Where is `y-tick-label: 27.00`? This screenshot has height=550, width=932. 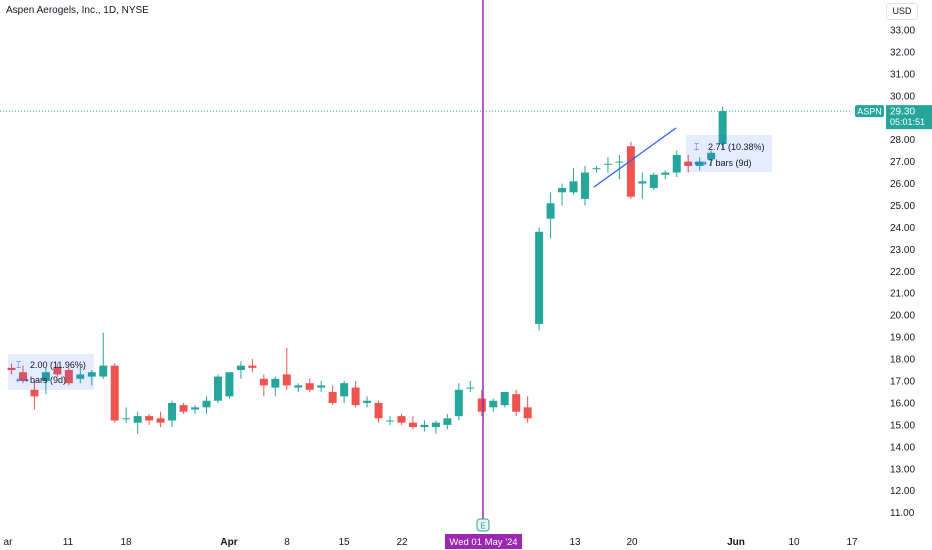 y-tick-label: 27.00 is located at coordinates (902, 162).